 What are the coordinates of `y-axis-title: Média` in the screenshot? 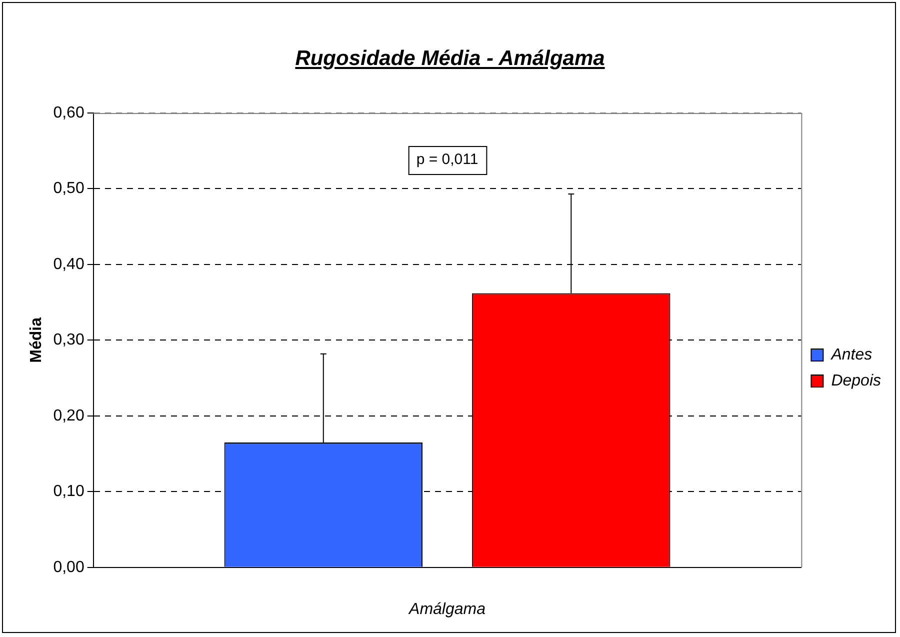 It's located at (37, 340).